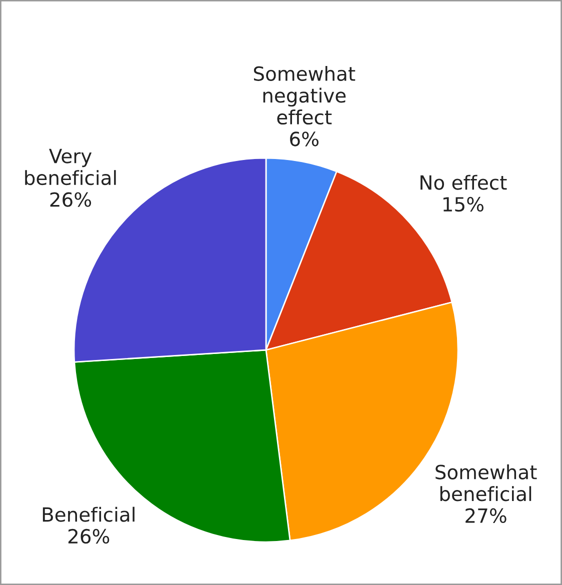 This screenshot has height=585, width=562. I want to click on slice-label: No effect, so click(463, 182).